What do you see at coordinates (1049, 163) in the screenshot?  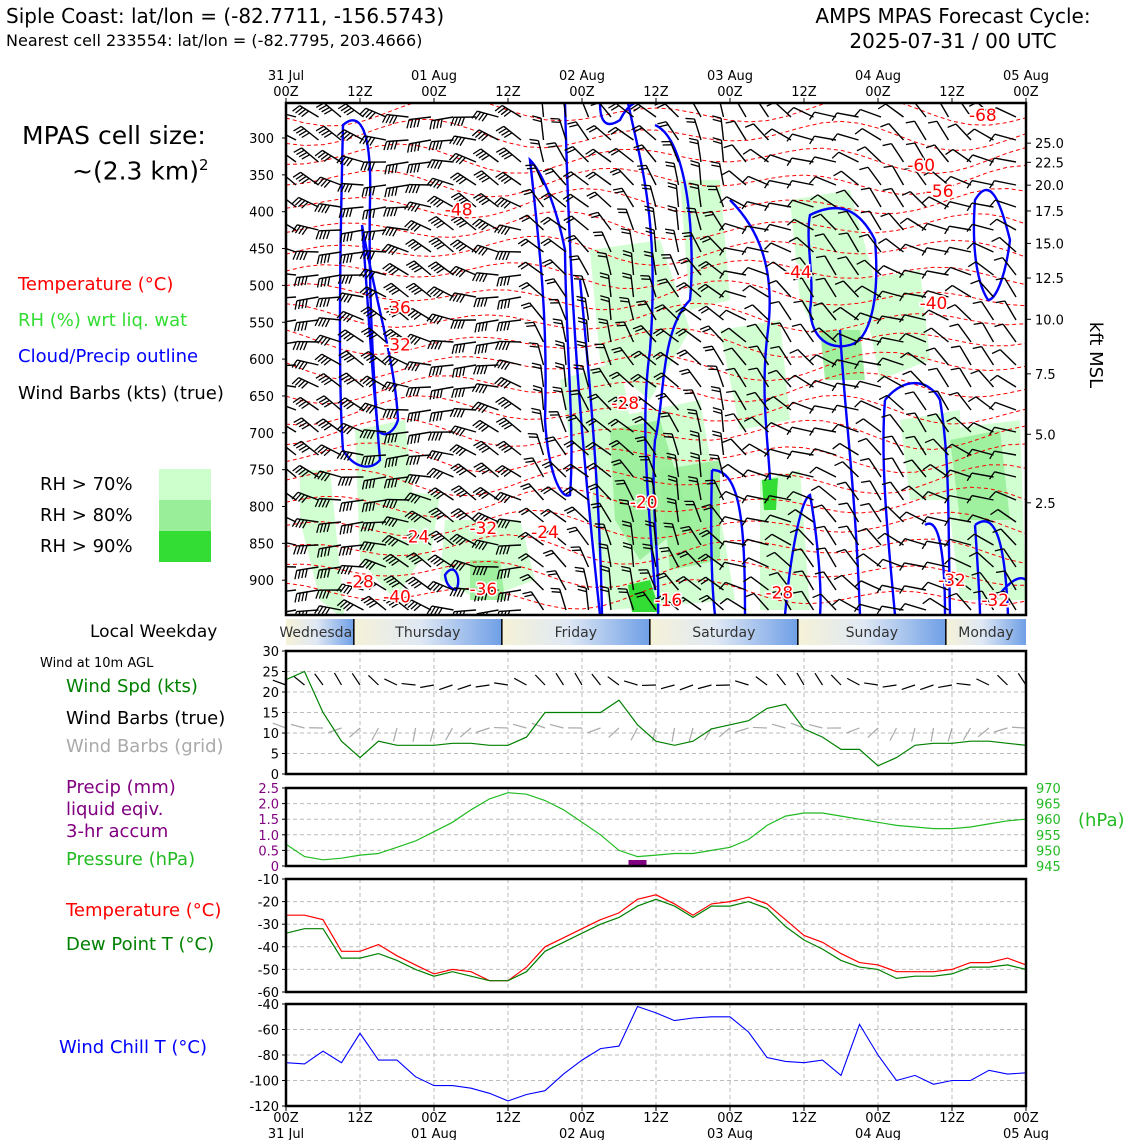 I see `height-tick-label: 22.5` at bounding box center [1049, 163].